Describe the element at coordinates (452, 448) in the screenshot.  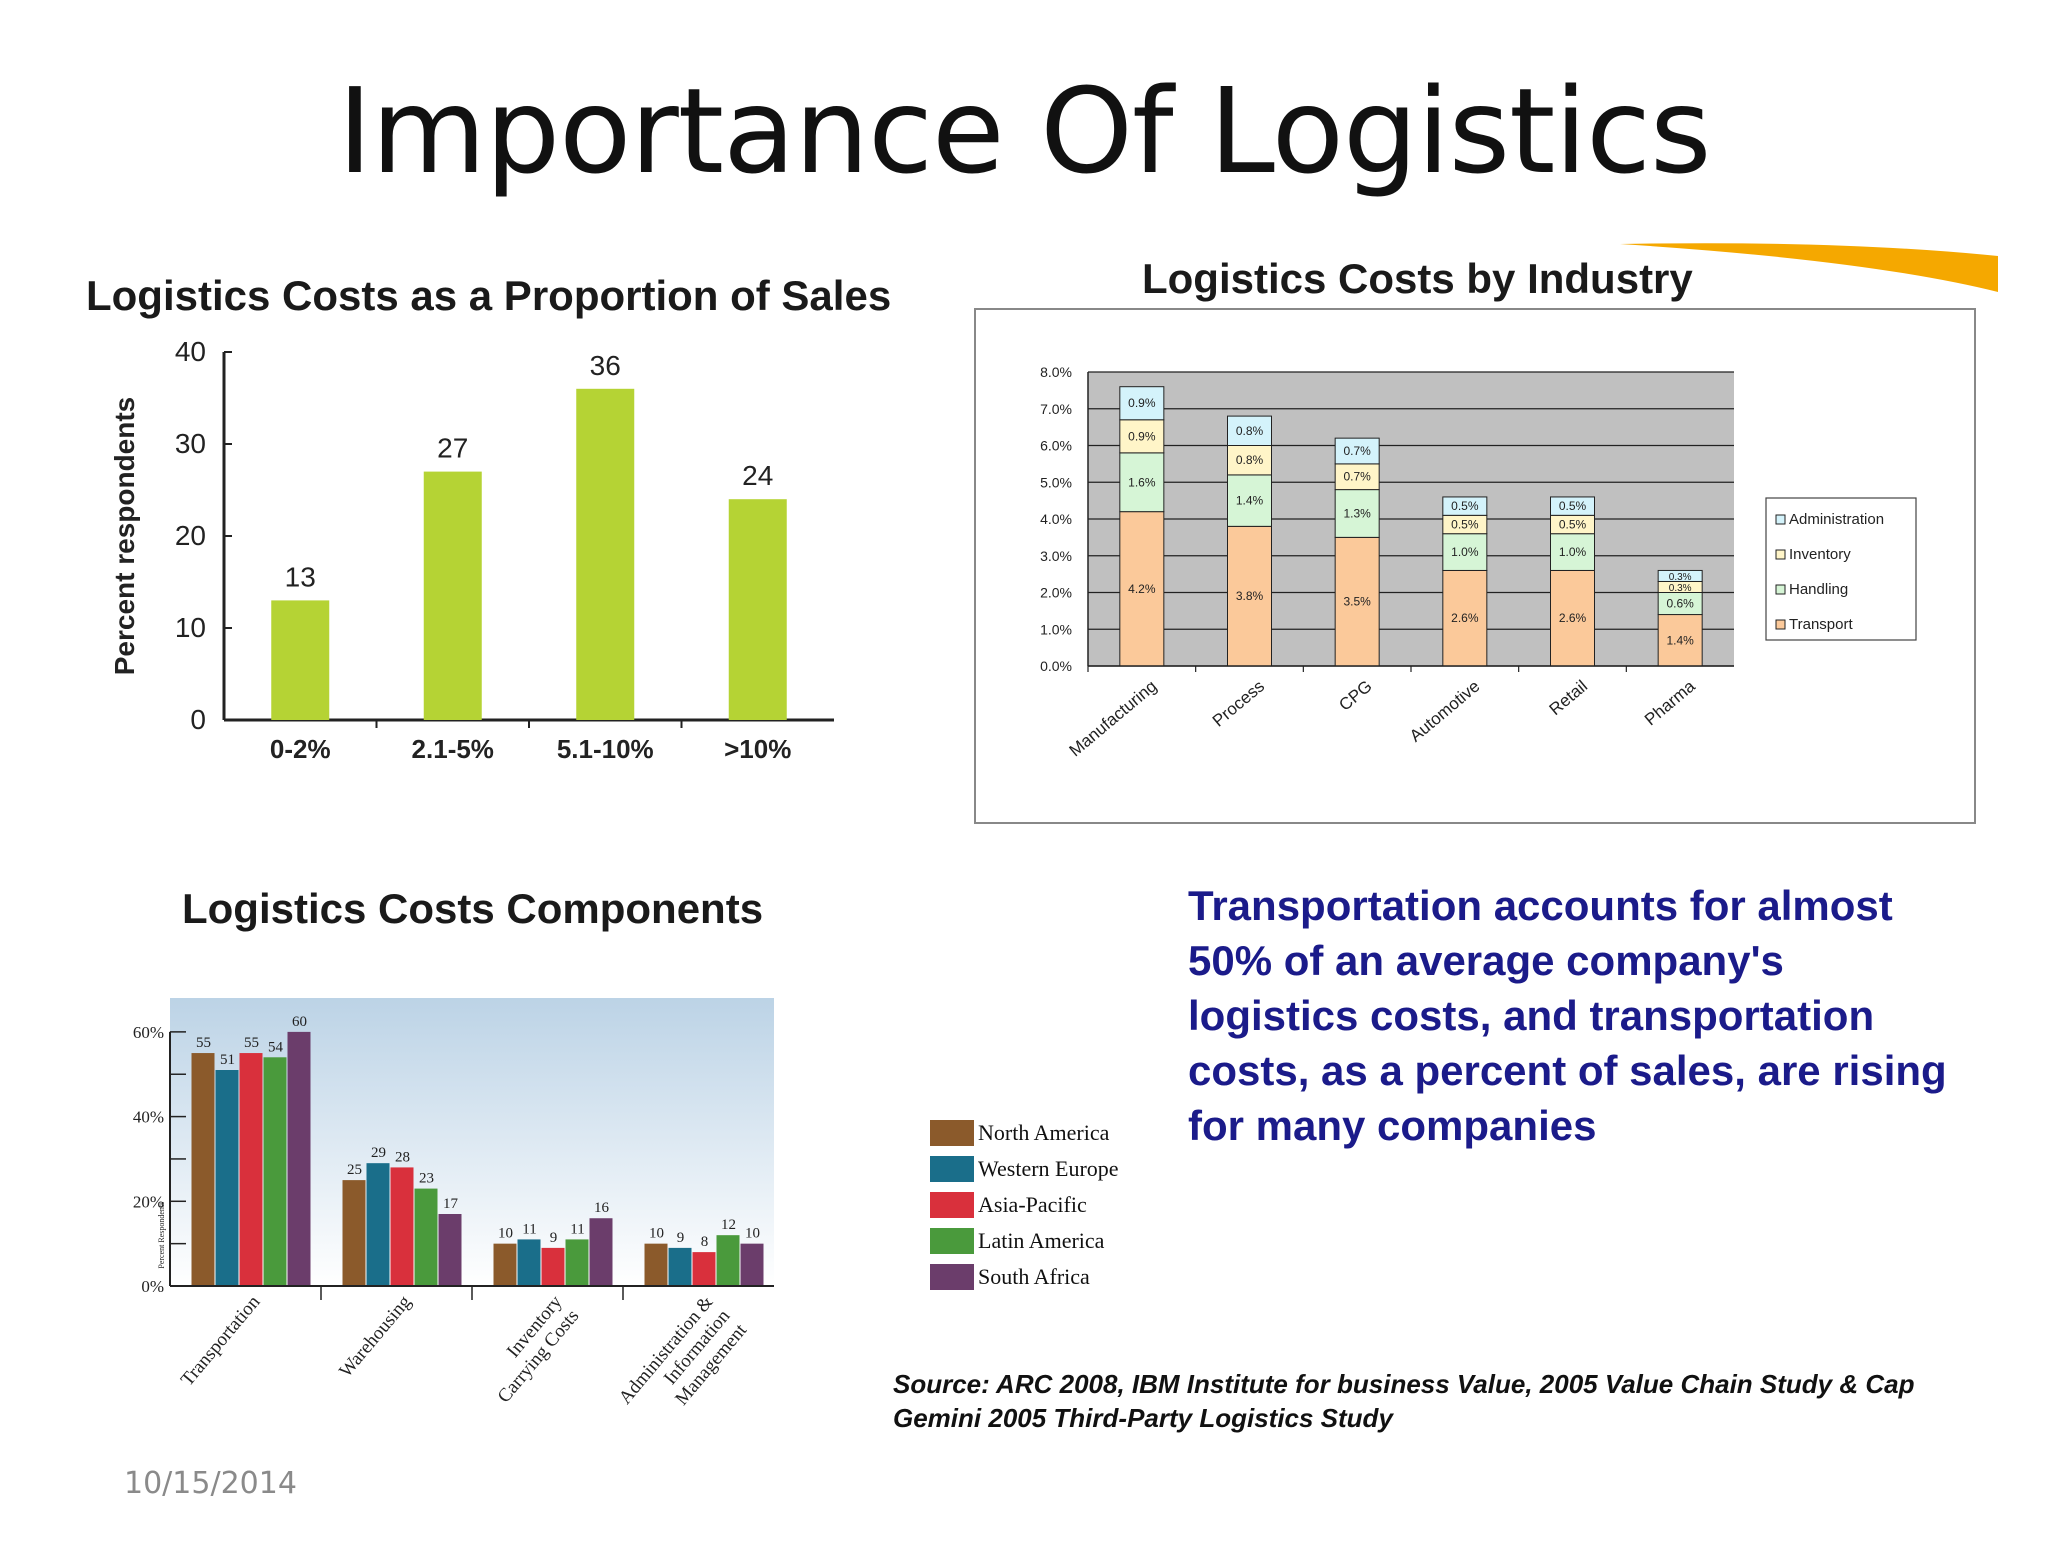
I see `bar-value-label: 27` at that location.